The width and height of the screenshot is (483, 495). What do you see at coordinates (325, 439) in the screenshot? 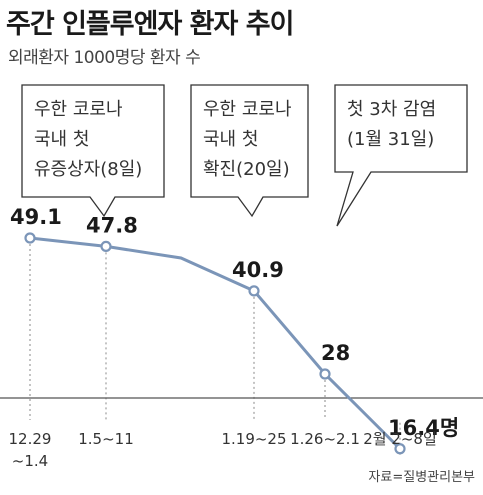
I see `x-tick-label: 1.26~2.1` at bounding box center [325, 439].